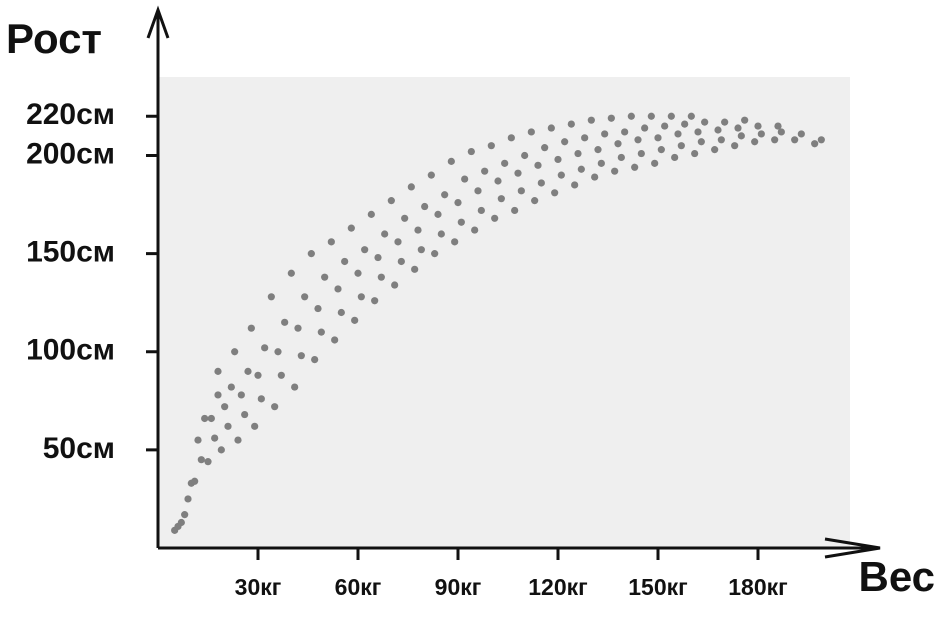 Image resolution: width=941 pixels, height=635 pixels. Describe the element at coordinates (897, 576) in the screenshot. I see `x-axis-label: Вес` at that location.